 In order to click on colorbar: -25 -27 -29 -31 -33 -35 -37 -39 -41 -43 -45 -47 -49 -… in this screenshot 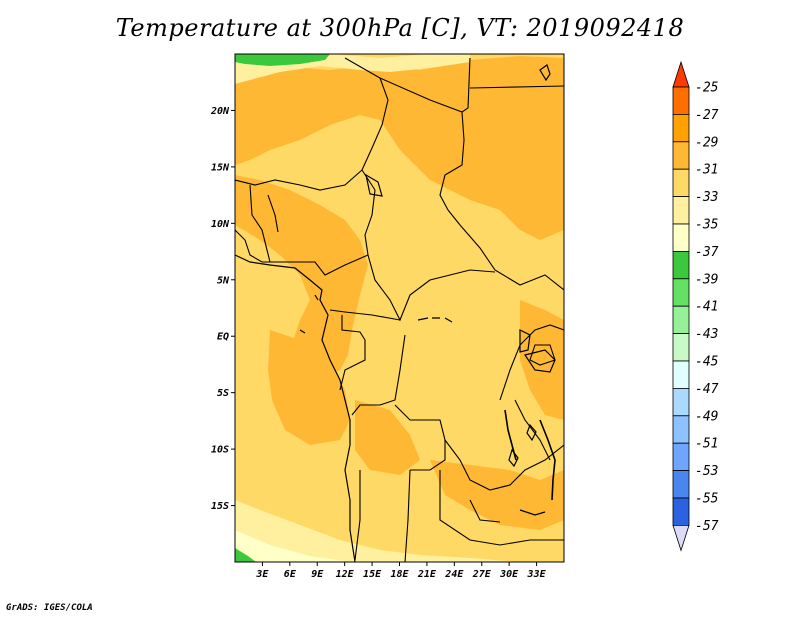, I will do `click(695, 306)`.